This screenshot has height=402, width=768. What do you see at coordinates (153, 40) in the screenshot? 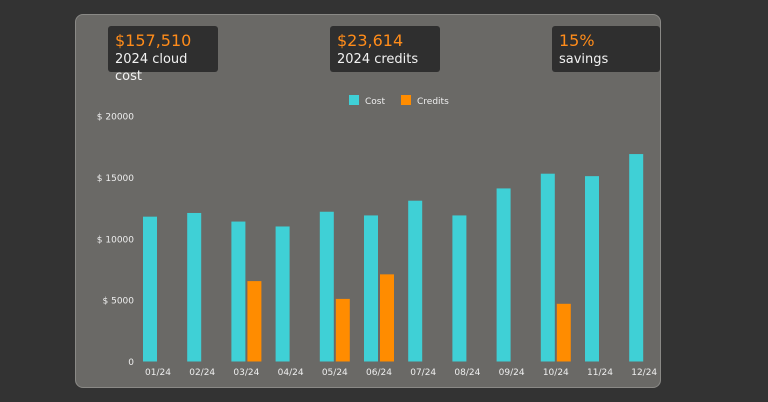
I see `kpi-value: $157,510` at bounding box center [153, 40].